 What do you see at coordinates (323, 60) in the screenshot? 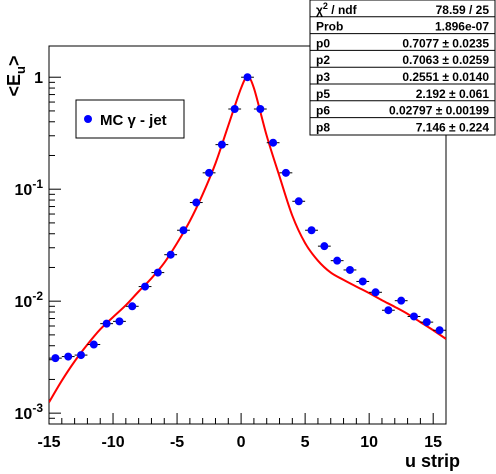
I see `stats-param-name: p2` at bounding box center [323, 60].